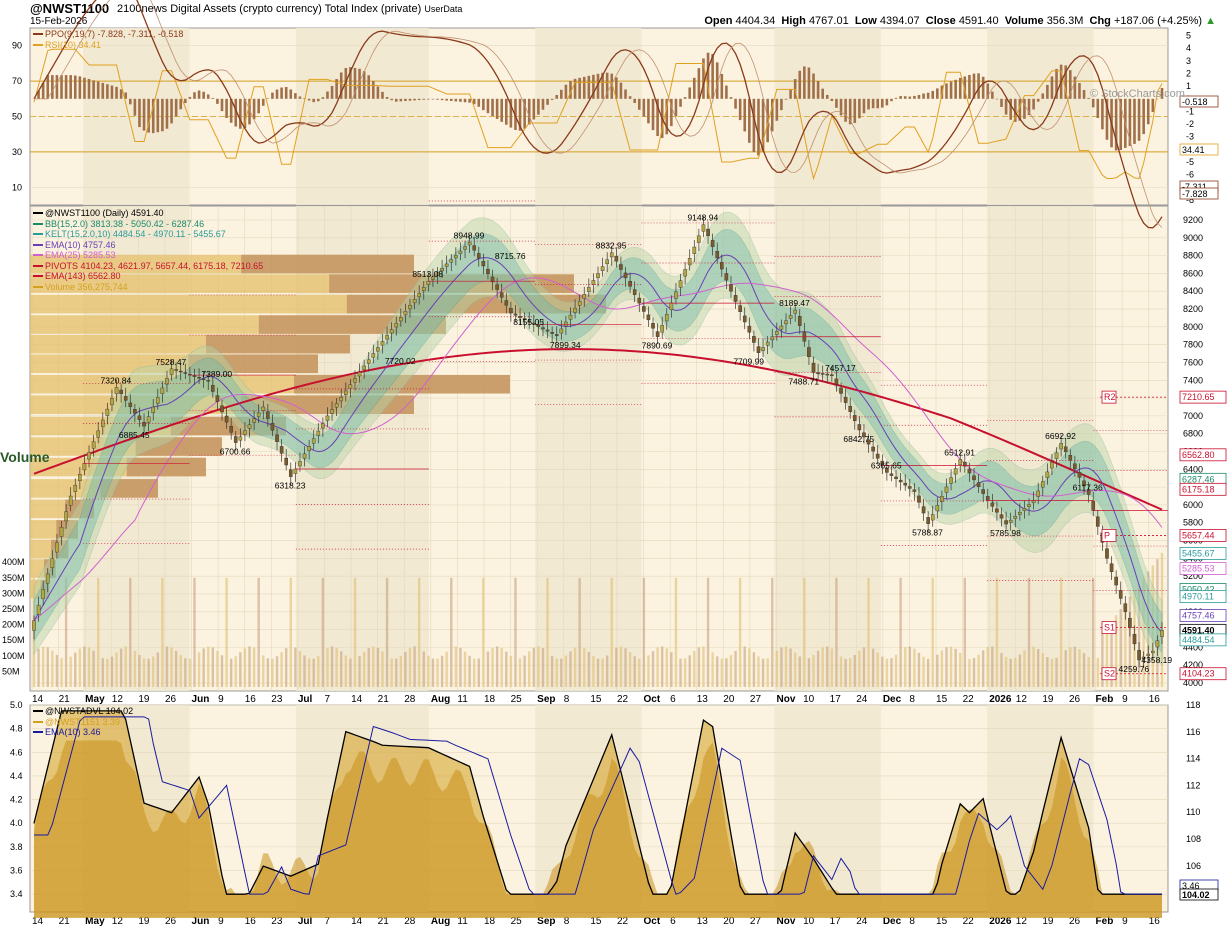 This screenshot has height=927, width=1228. Describe the element at coordinates (1198, 616) in the screenshot. I see `value-badge-label: 4757.46` at that location.